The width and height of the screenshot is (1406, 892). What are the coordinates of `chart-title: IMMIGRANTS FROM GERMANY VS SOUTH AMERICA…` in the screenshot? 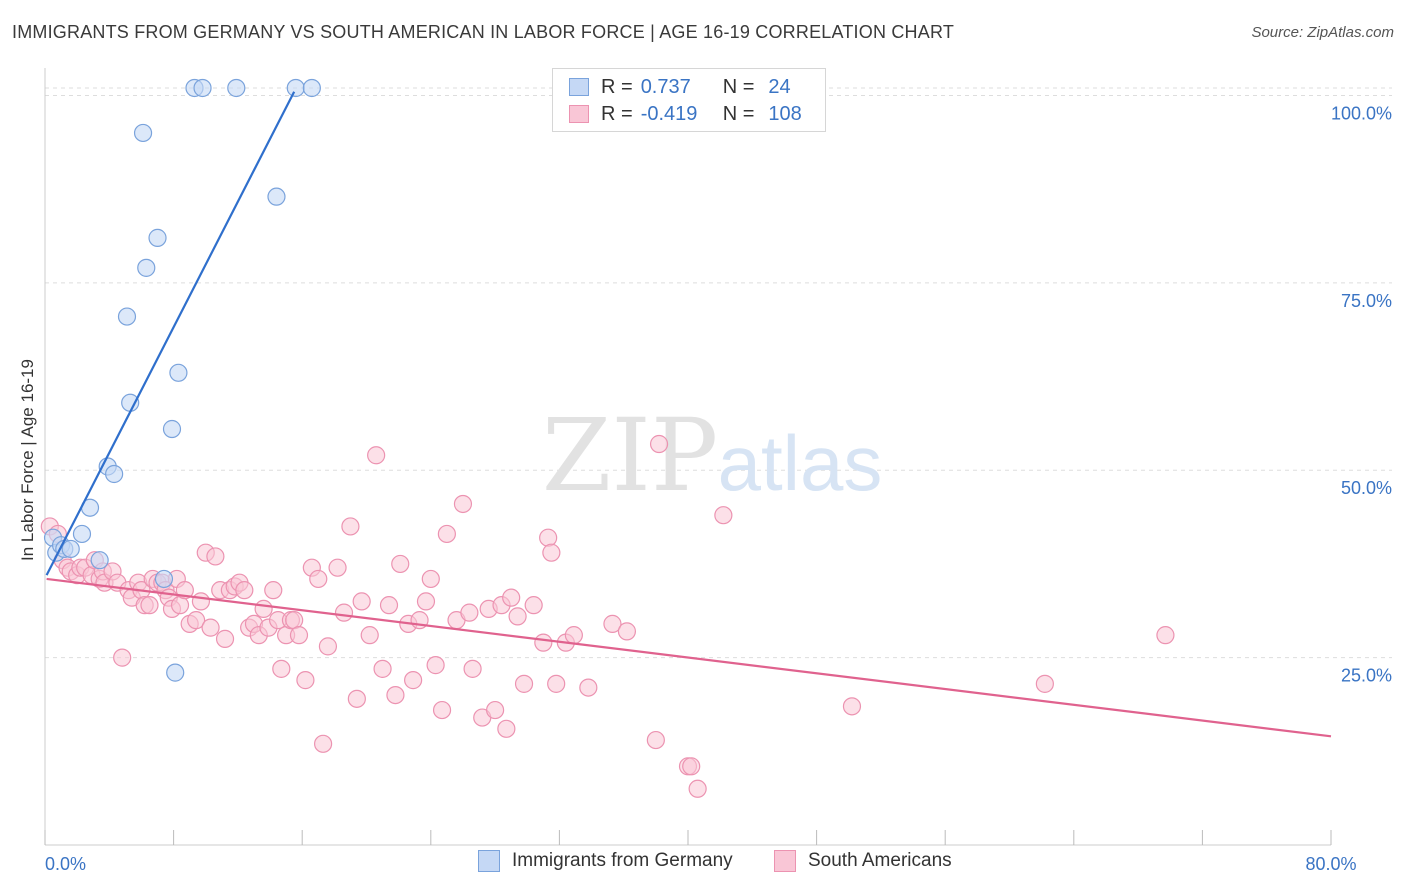 It's located at (483, 32).